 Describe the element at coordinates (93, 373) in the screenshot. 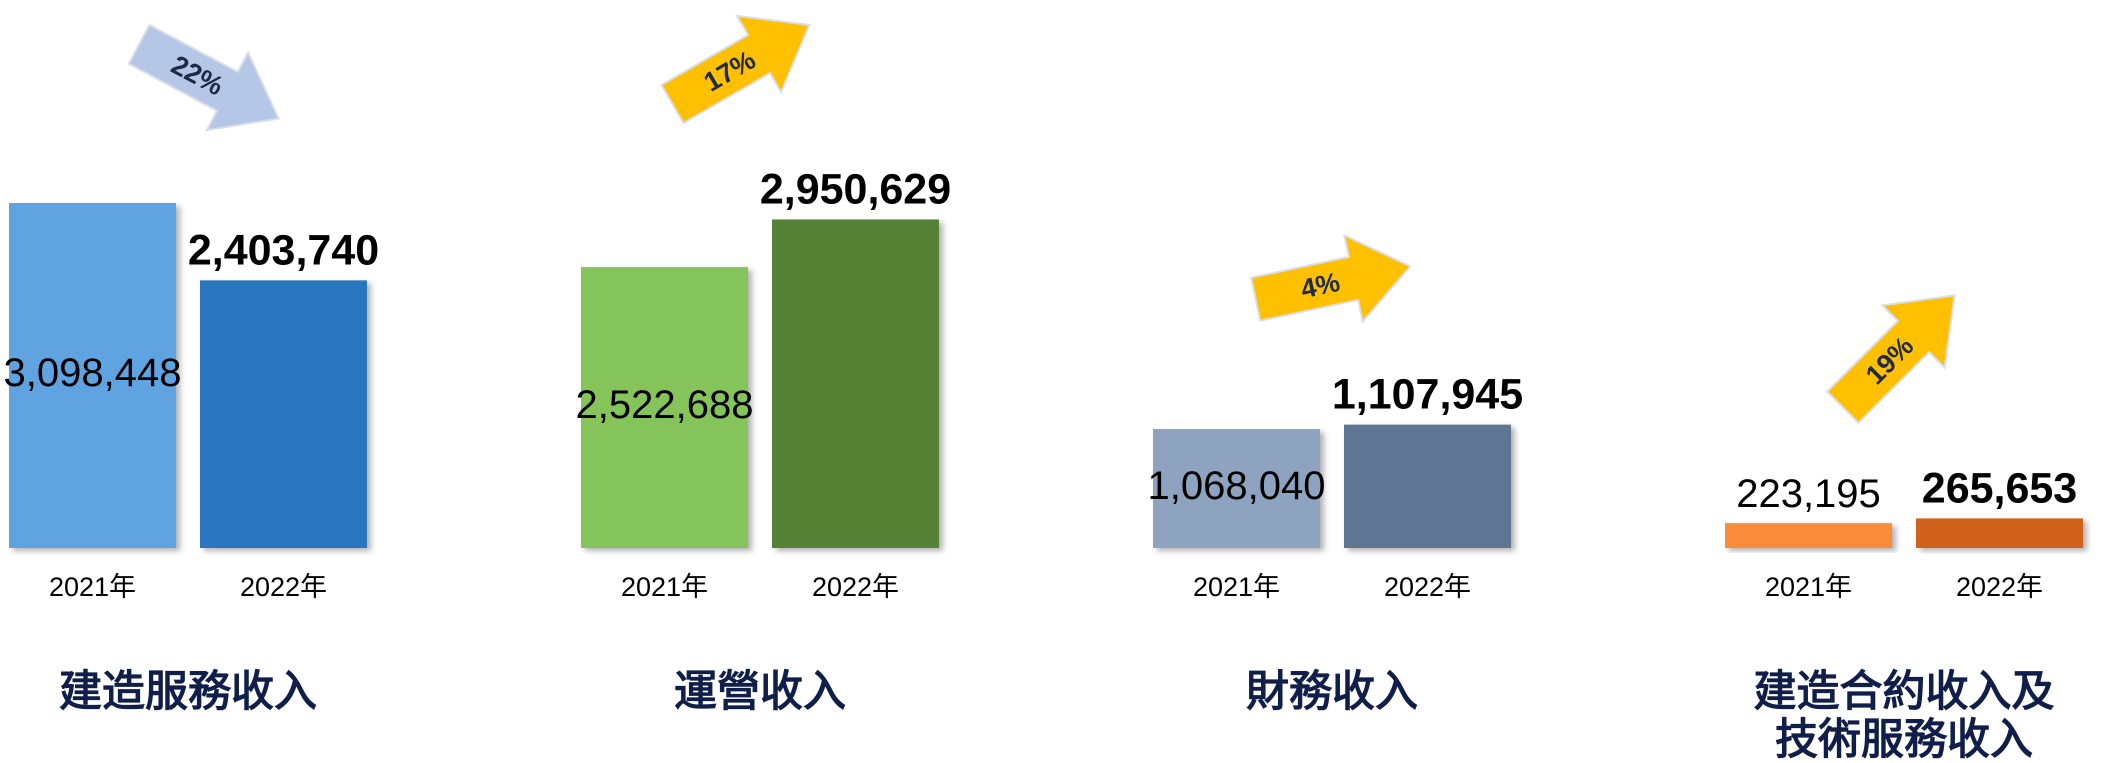

I see `value-label: 3,098,448` at that location.